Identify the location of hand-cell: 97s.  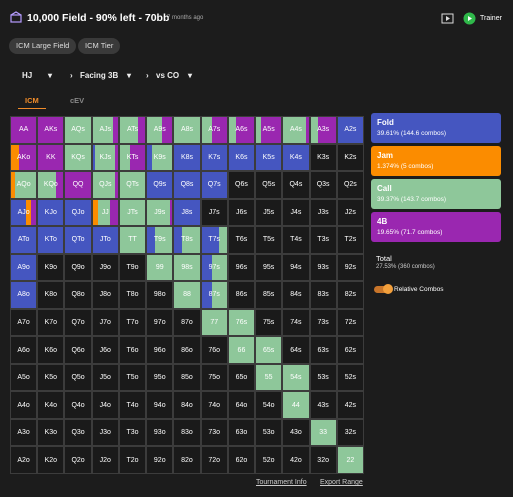
(214, 267).